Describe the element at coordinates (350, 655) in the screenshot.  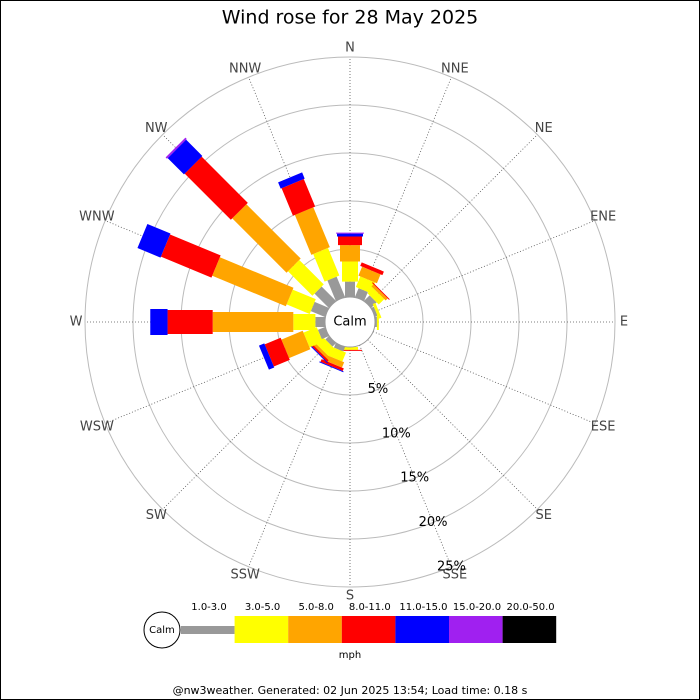
I see `legend-unit: mph` at that location.